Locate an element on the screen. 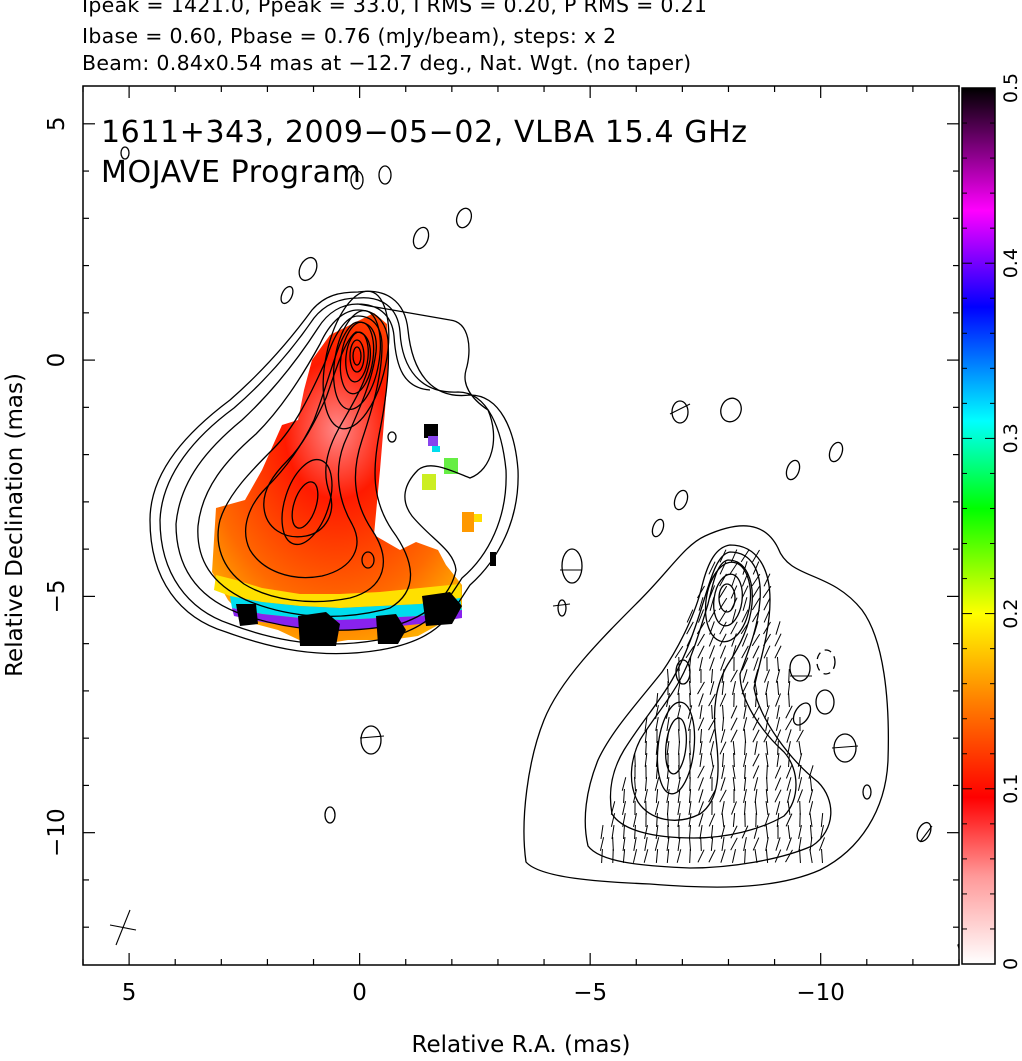 The image size is (1022, 1061). chart-subtitle: MOJAVE Program is located at coordinates (231, 172).